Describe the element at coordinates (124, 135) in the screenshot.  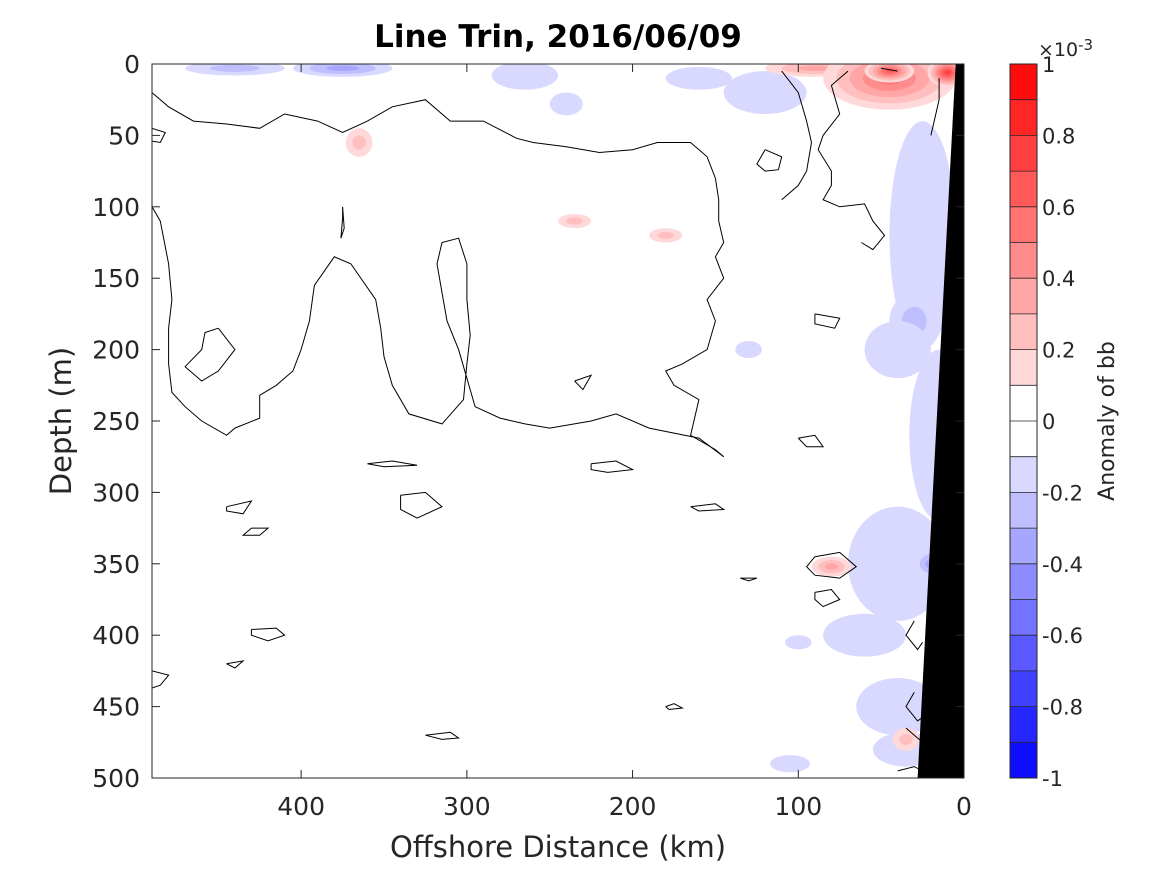
I see `y-tick-label: 50` at that location.